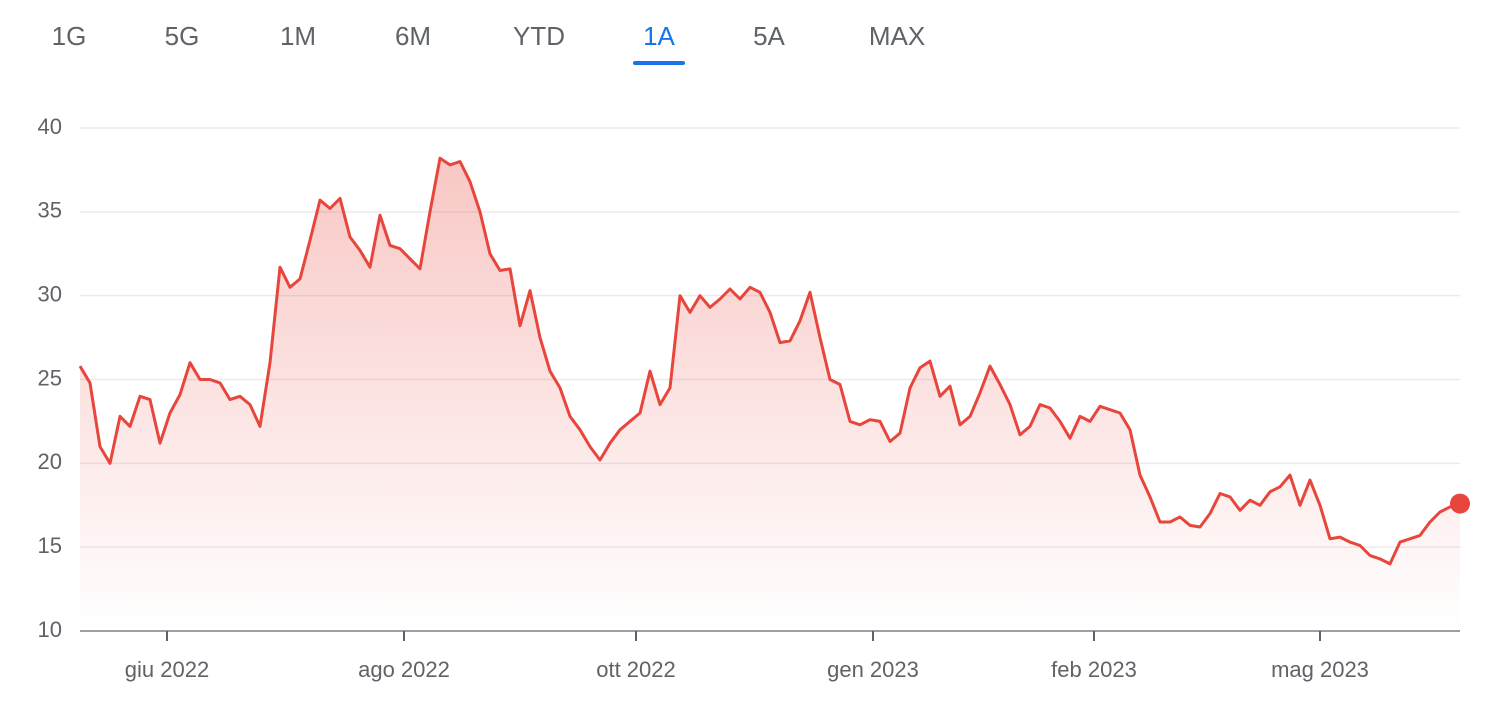 This screenshot has width=1500, height=710. I want to click on last-point, so click(1460, 503).